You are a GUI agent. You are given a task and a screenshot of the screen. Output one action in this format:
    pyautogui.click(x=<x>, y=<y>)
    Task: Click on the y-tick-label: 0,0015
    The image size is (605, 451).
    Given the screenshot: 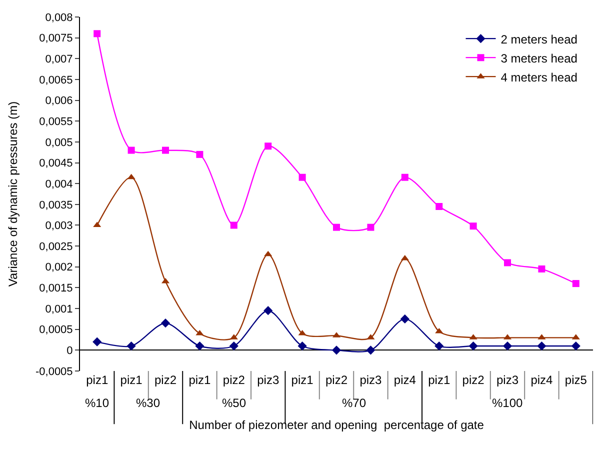 What is the action you would take?
    pyautogui.click(x=56, y=288)
    